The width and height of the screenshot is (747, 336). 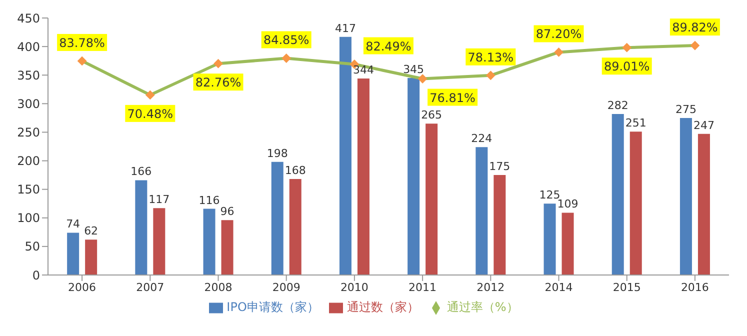 I want to click on data-label: 265, so click(x=431, y=115).